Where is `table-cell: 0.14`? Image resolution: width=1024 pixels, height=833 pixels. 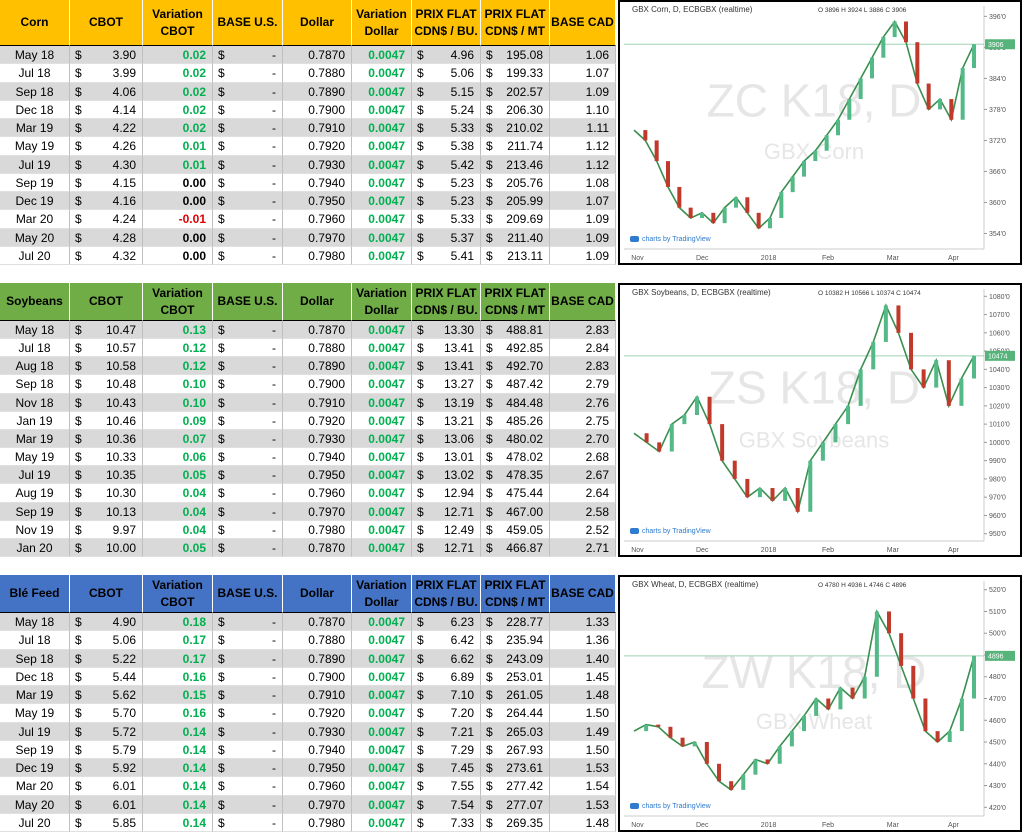 table-cell: 0.14 is located at coordinates (178, 804).